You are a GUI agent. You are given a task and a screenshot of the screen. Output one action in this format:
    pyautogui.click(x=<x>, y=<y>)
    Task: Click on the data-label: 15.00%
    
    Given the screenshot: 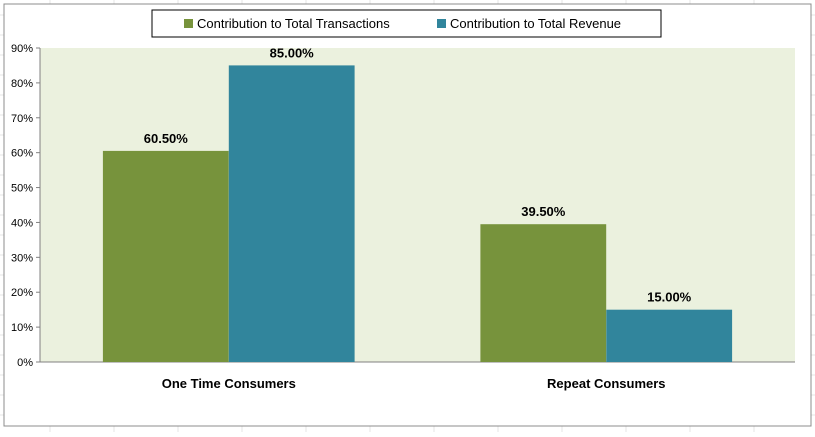 What is the action you would take?
    pyautogui.click(x=669, y=297)
    